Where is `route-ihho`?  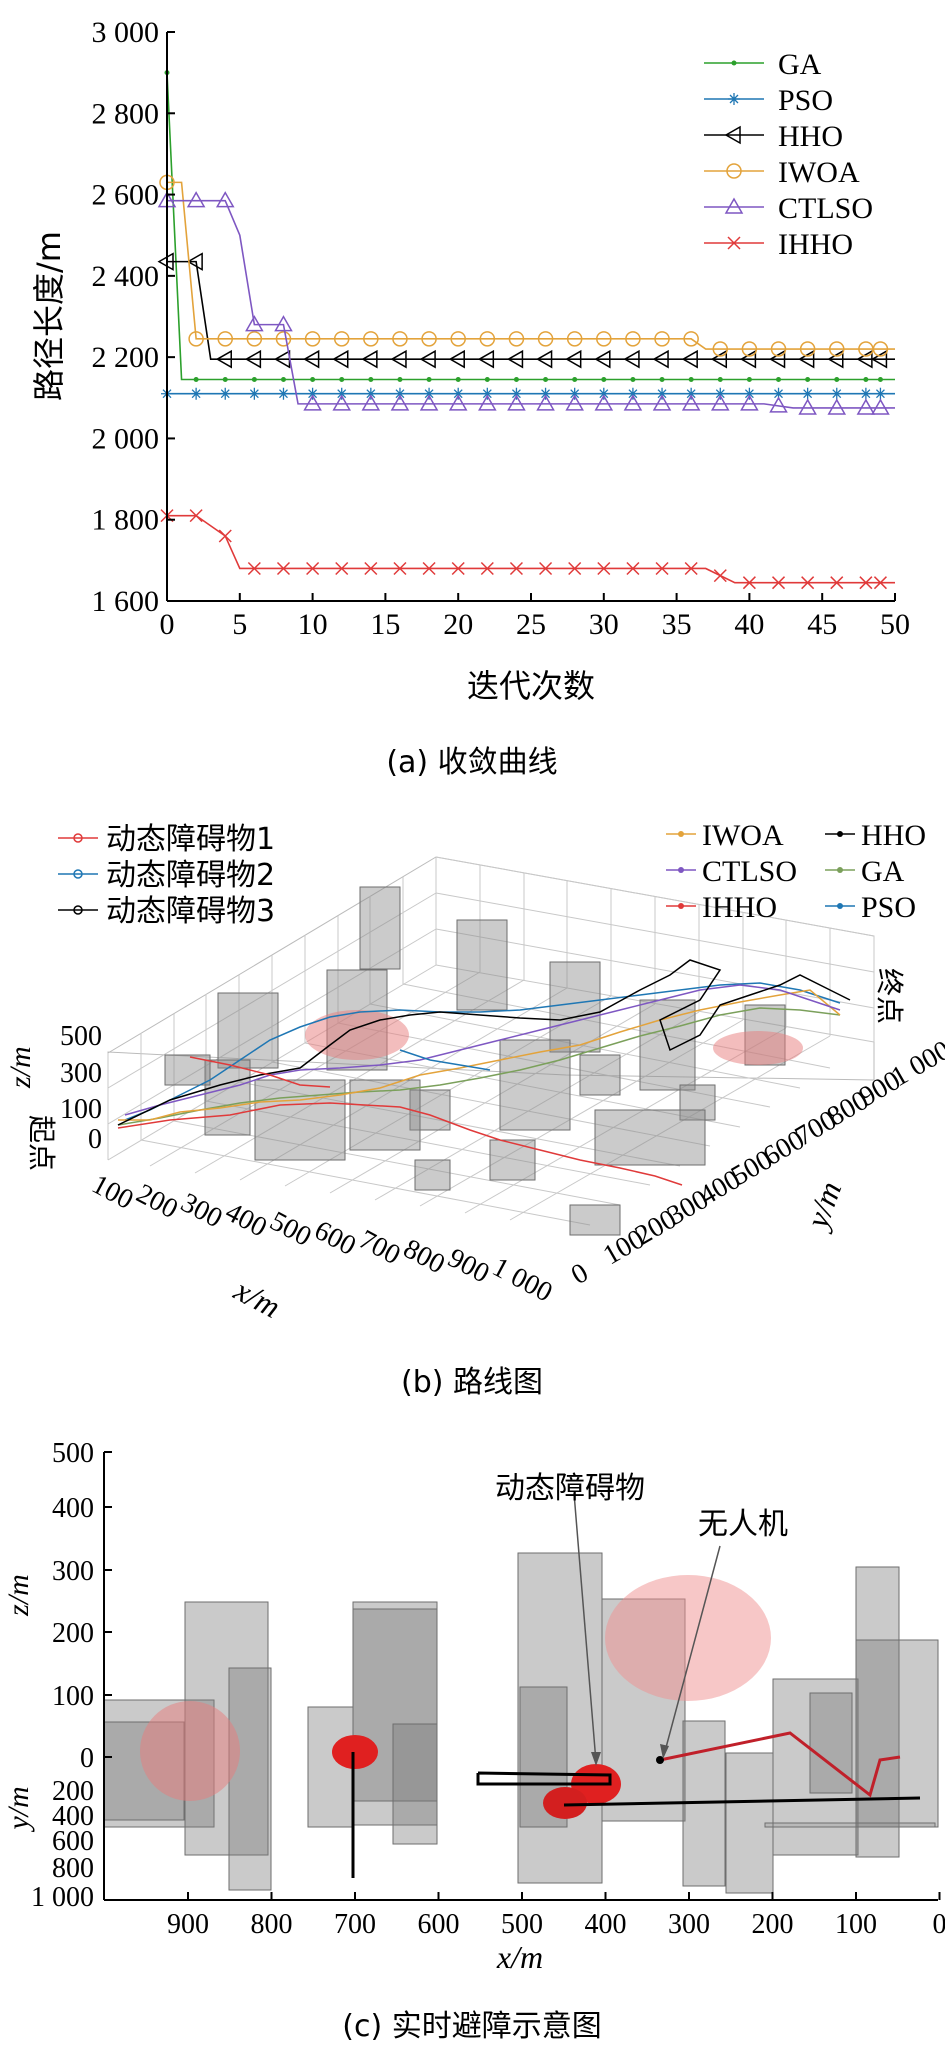 route-ihho is located at coordinates (400, 1144).